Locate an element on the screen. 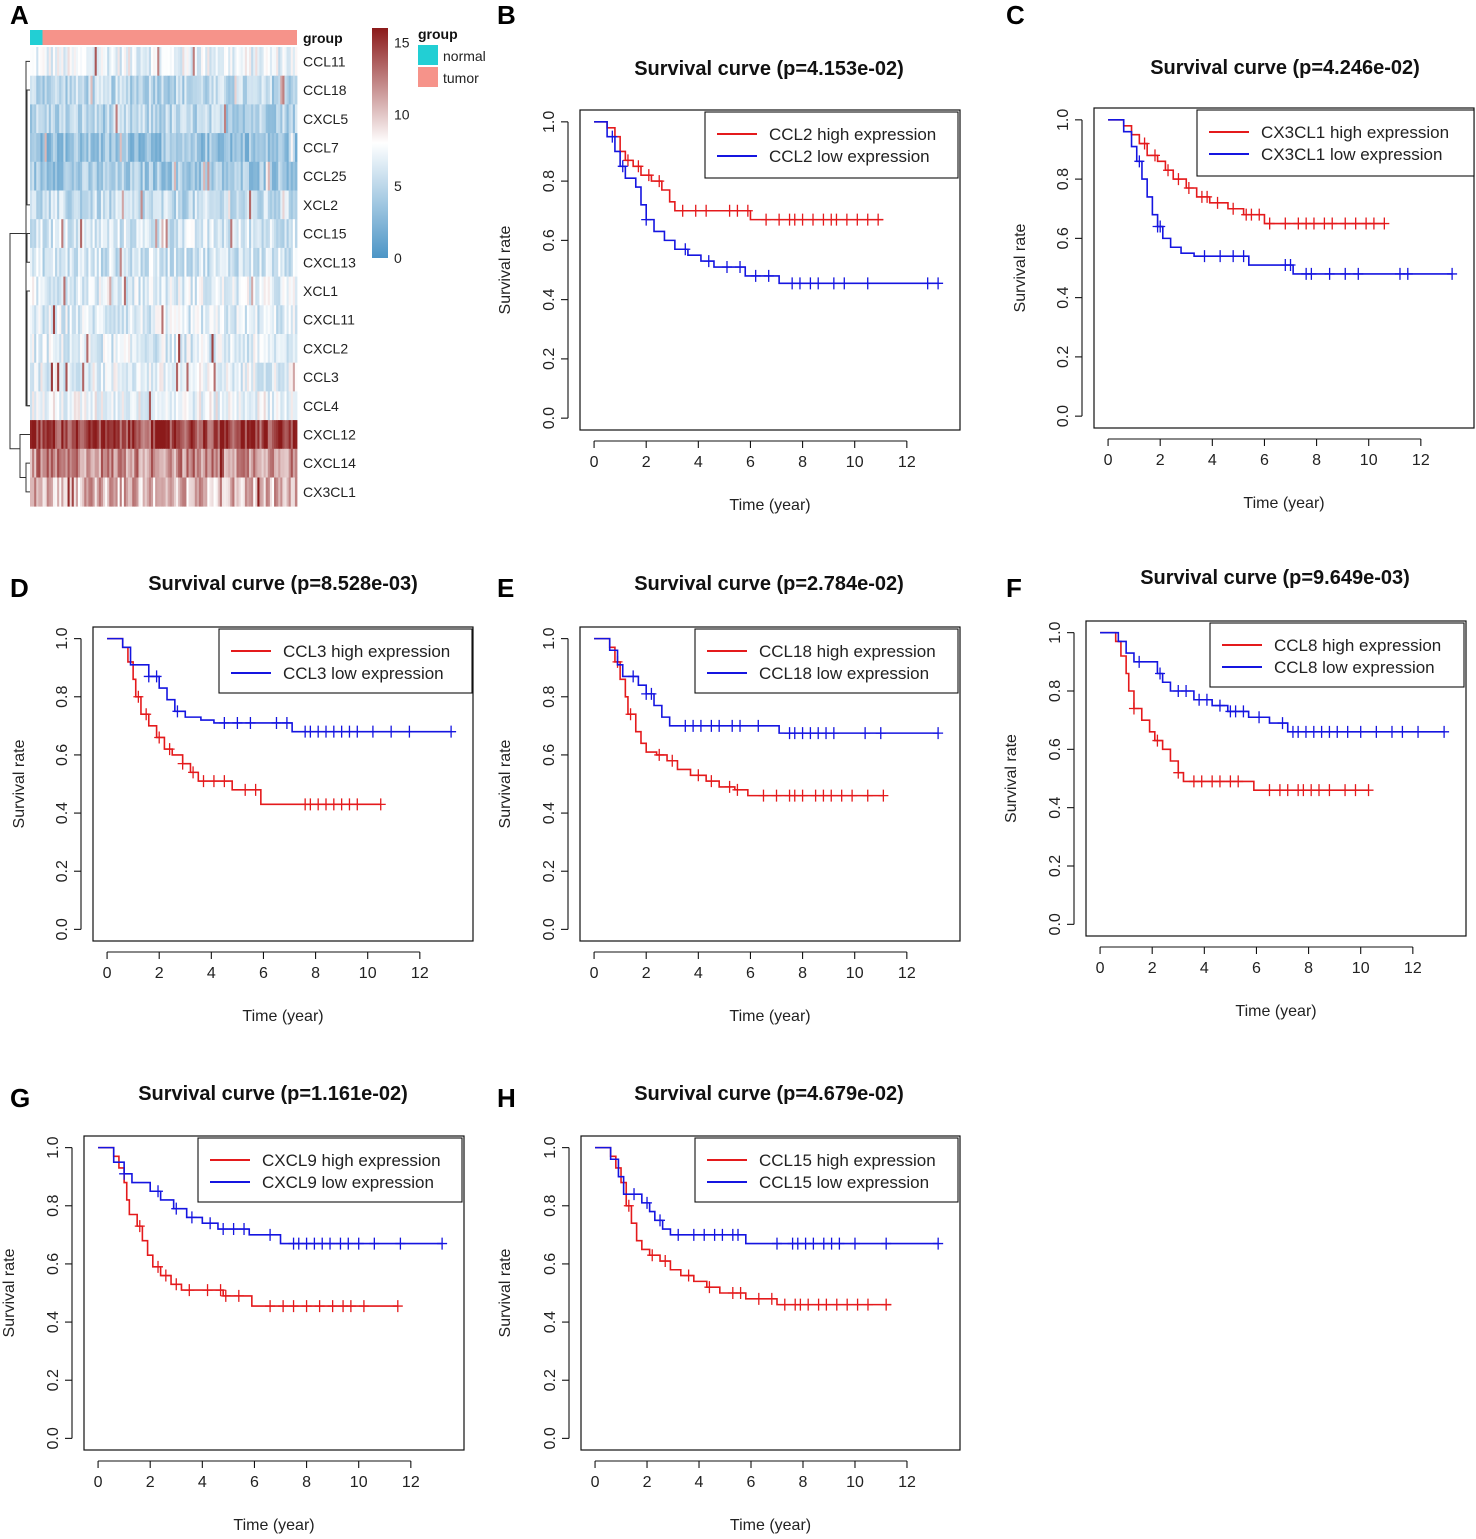 The image size is (1476, 1539). x-axis-label: Time (year) is located at coordinates (1275, 1011).